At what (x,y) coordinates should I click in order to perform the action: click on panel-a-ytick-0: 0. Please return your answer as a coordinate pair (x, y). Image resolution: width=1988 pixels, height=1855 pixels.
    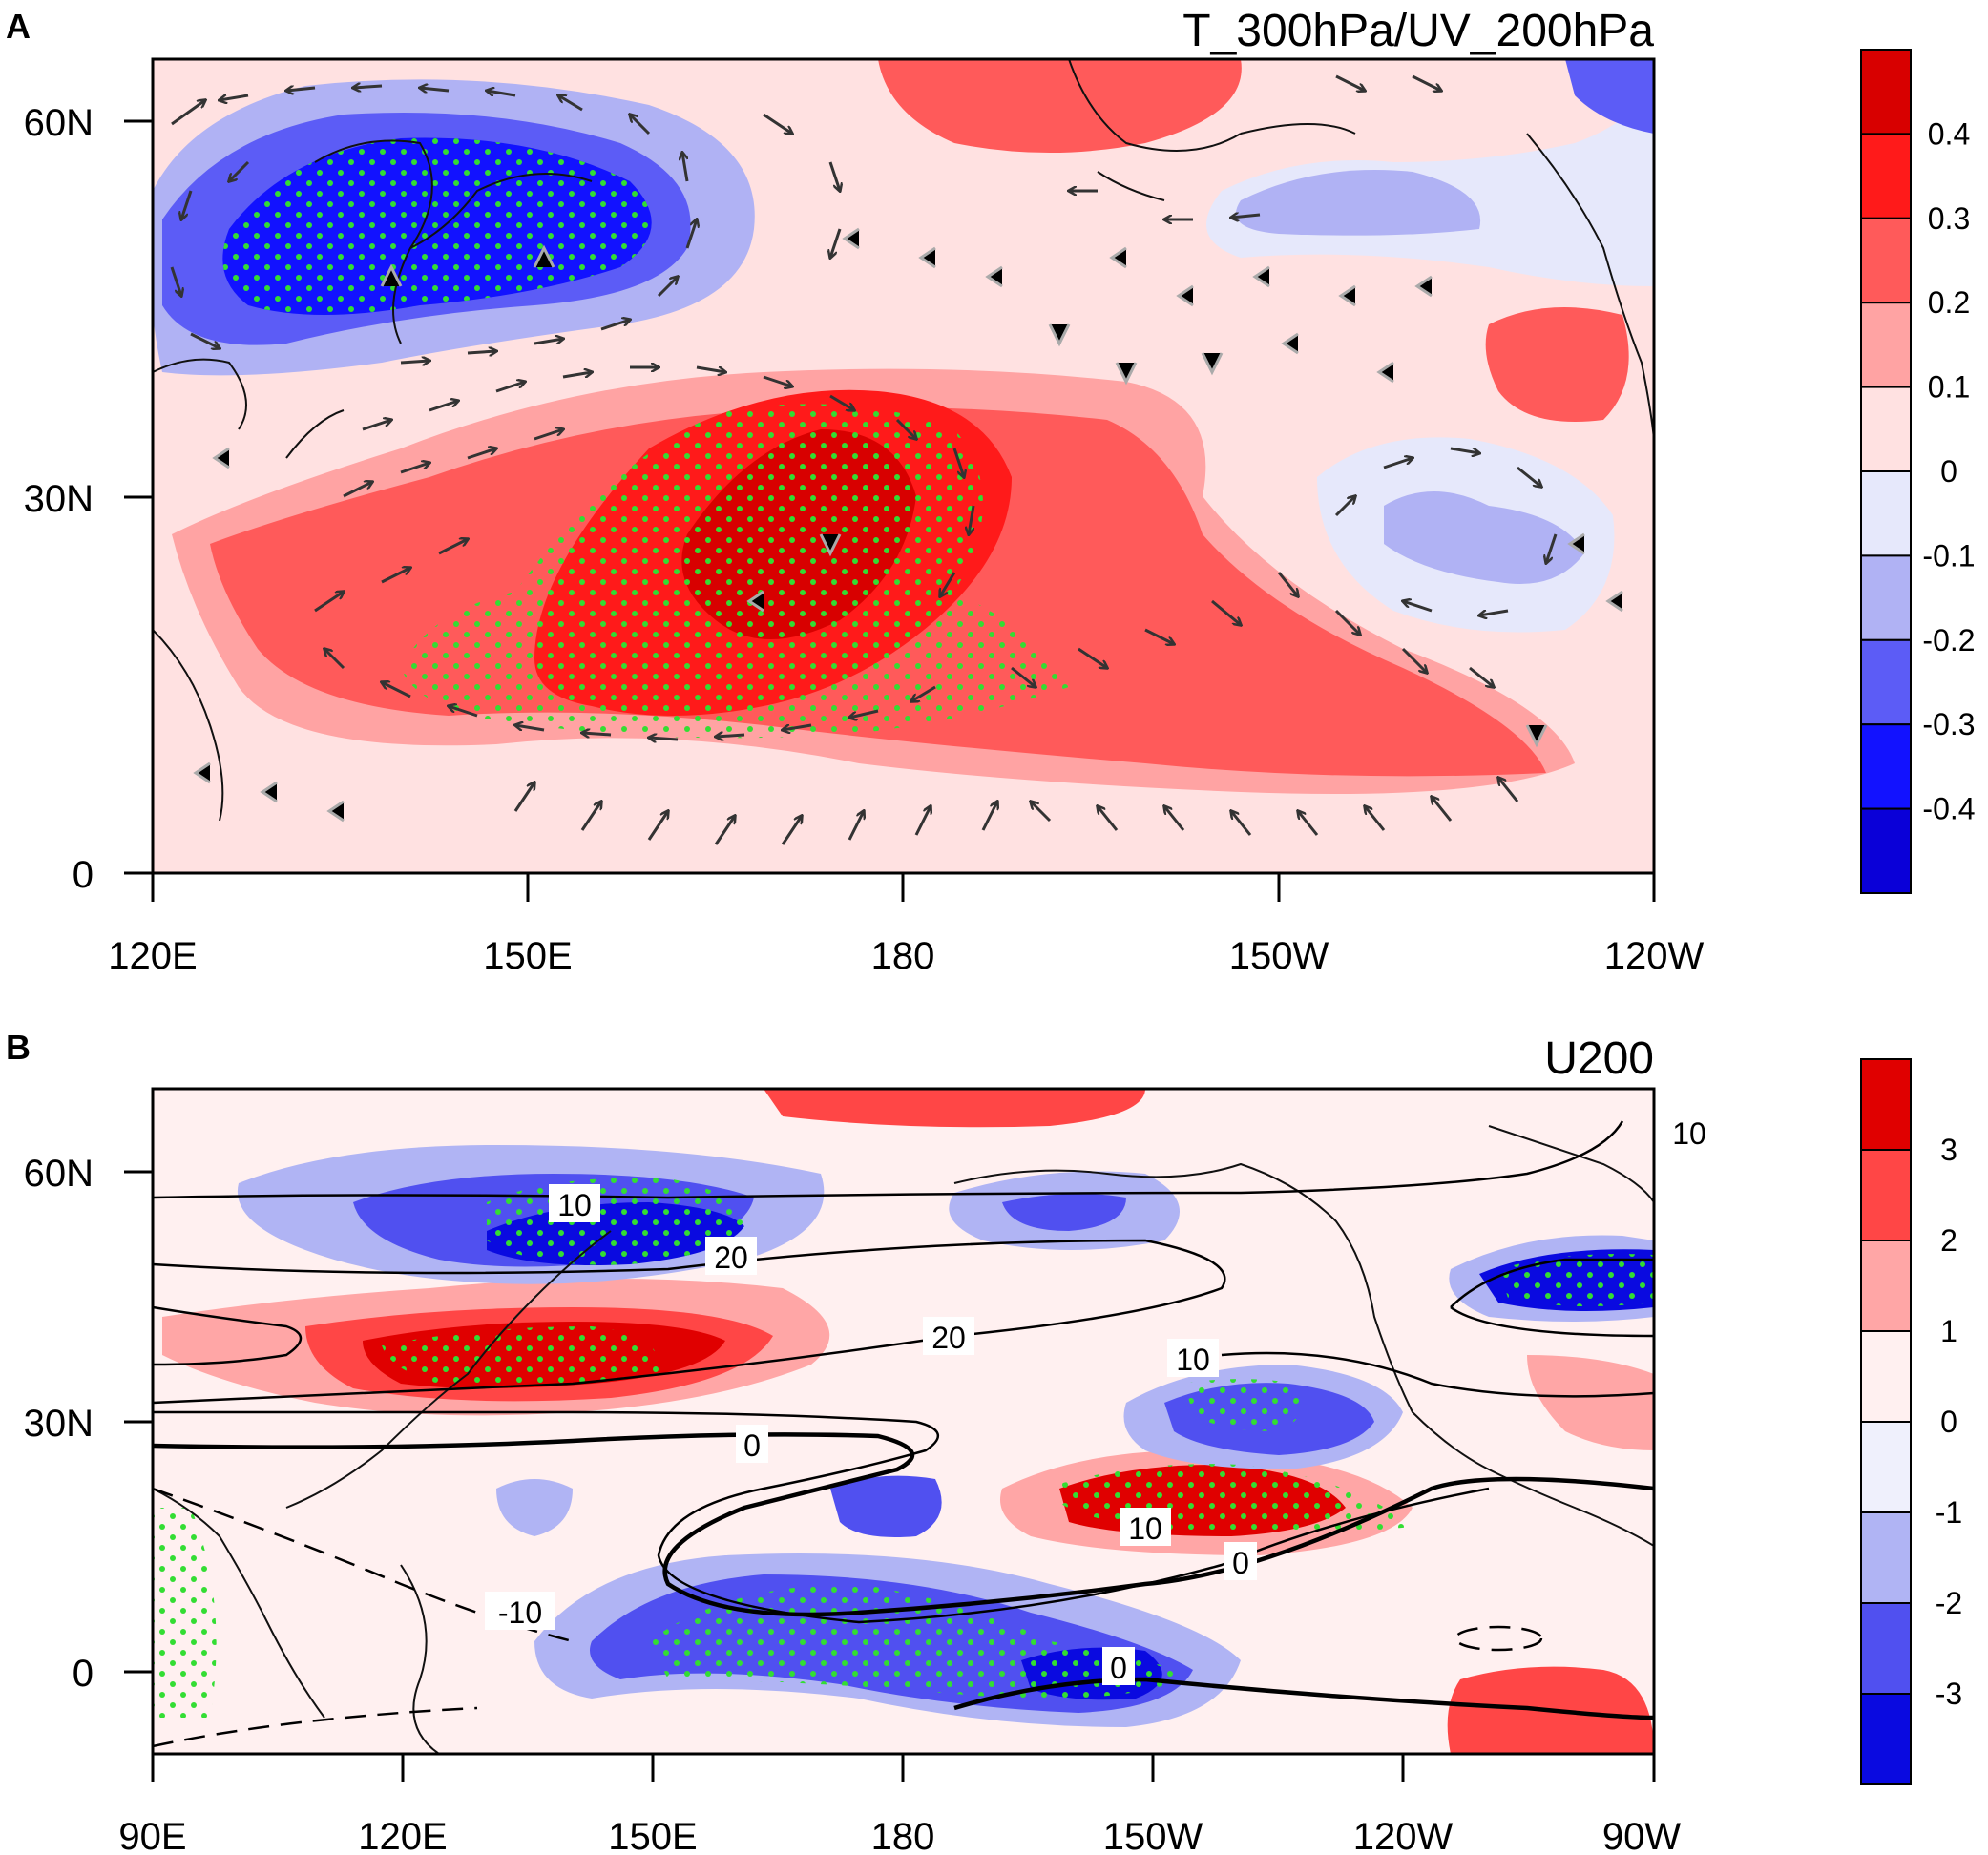
    Looking at the image, I should click on (83, 875).